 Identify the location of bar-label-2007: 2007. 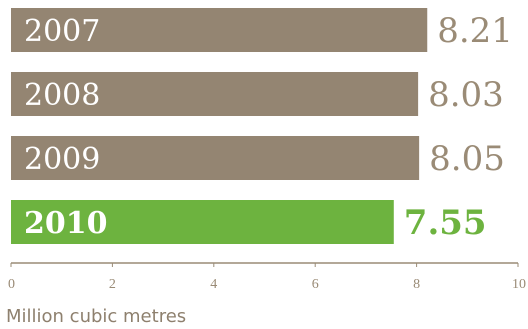
(62, 31).